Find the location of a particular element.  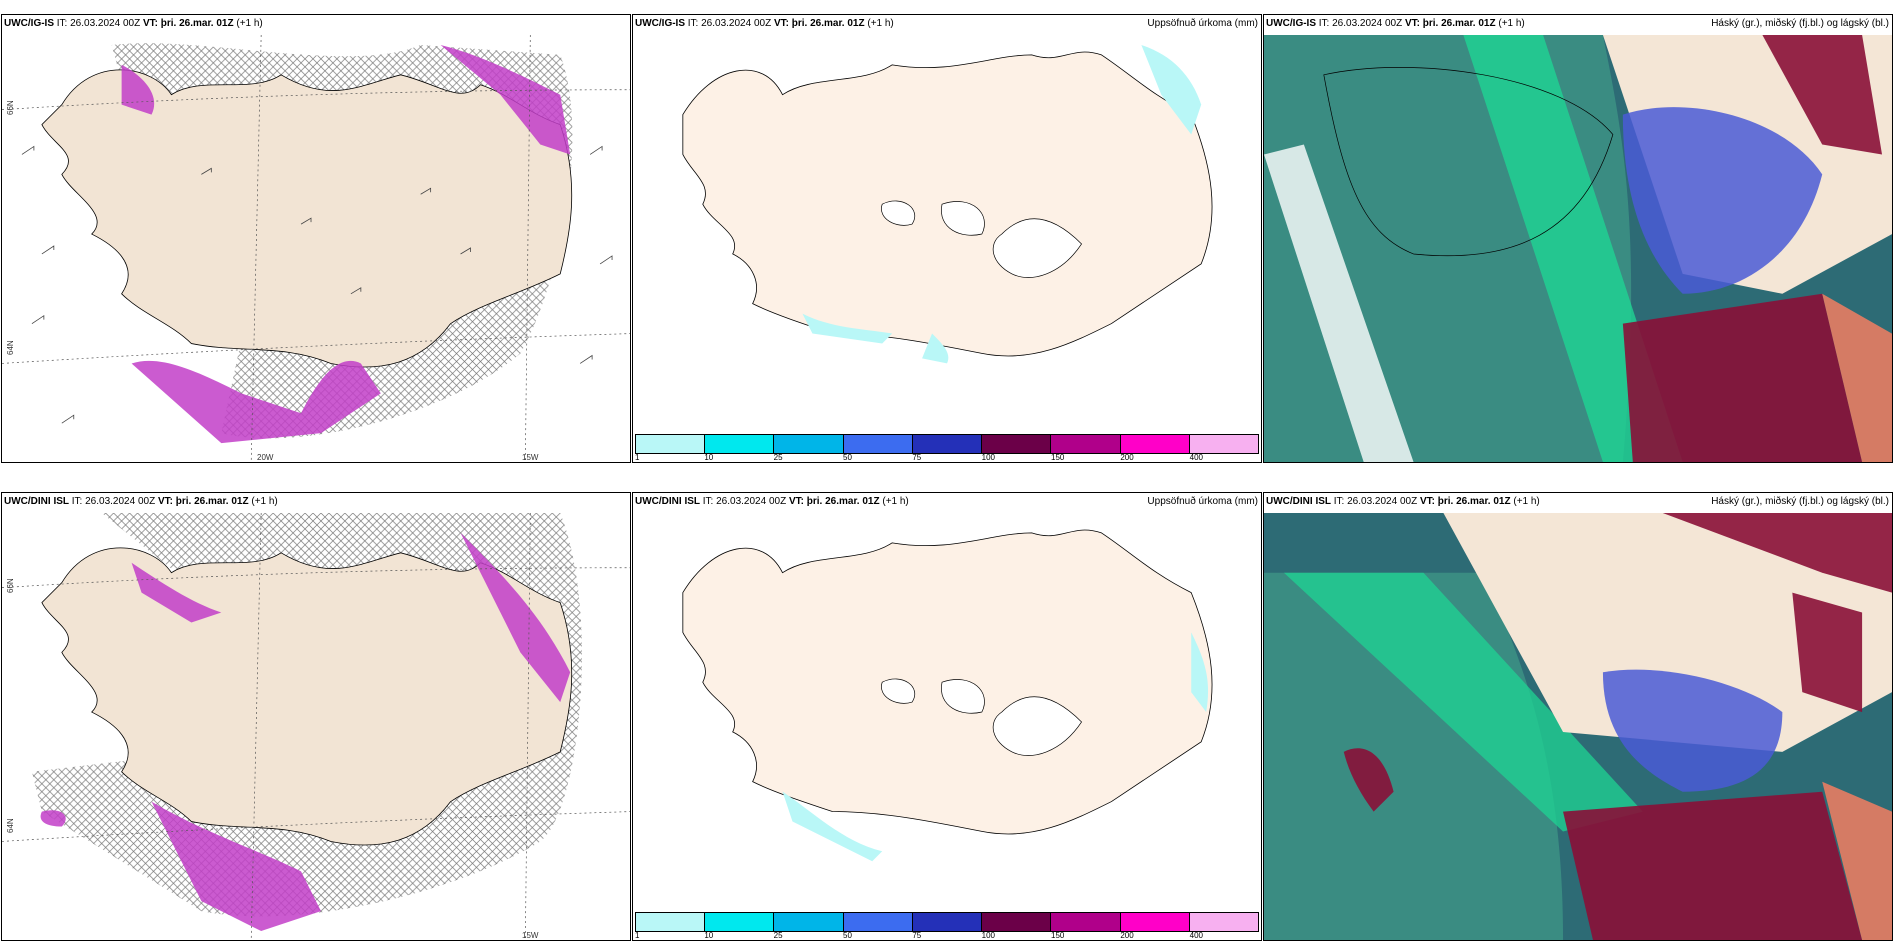

map-area: 66N 64N 20W 15W is located at coordinates (316, 248).